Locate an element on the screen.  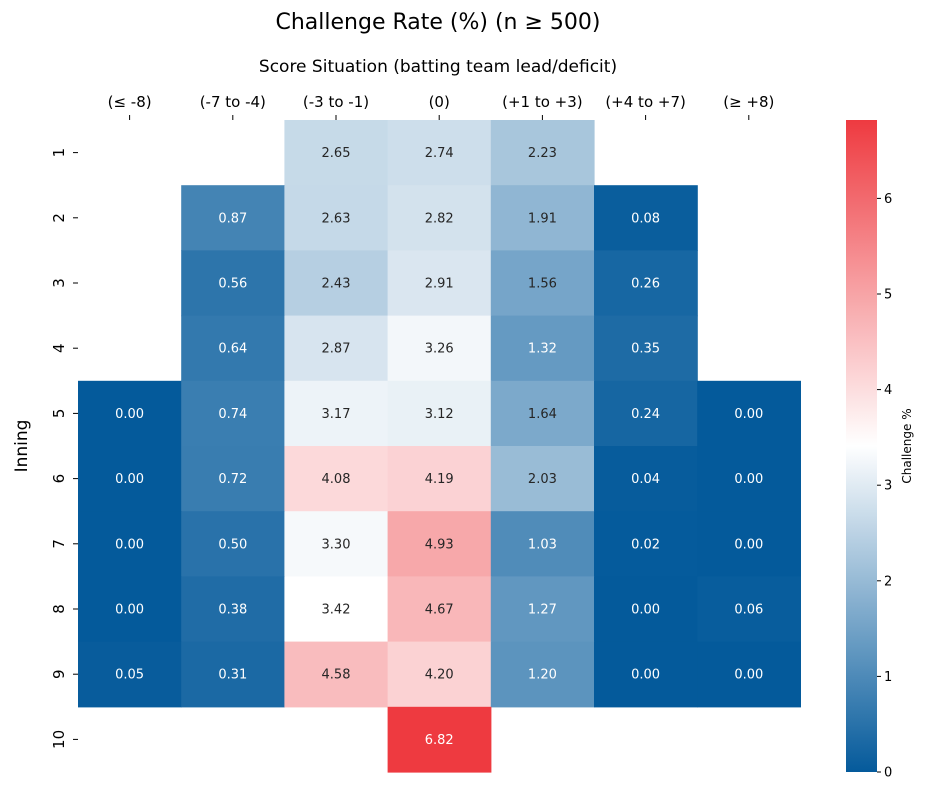
x-tick-label: (≥ +8) is located at coordinates (748, 102).